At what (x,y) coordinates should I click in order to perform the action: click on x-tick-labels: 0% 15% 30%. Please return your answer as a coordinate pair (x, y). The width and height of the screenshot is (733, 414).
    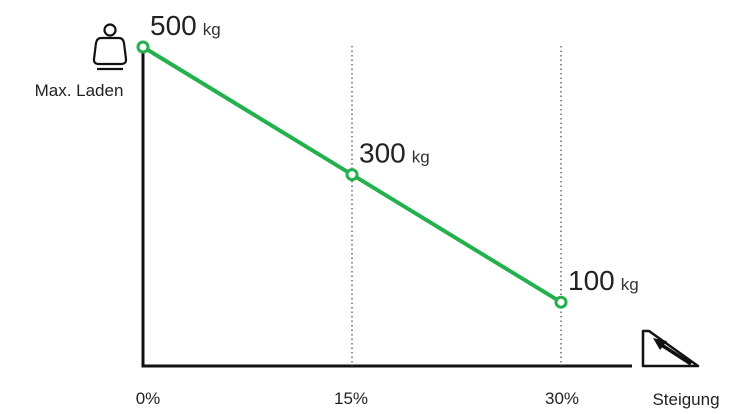
    Looking at the image, I should click on (357, 398).